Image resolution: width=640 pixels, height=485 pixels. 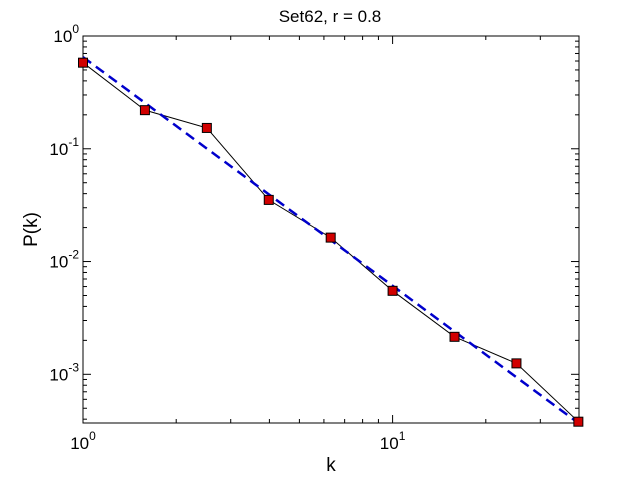 I want to click on y-tick-label: 10⁻², so click(x=64, y=260).